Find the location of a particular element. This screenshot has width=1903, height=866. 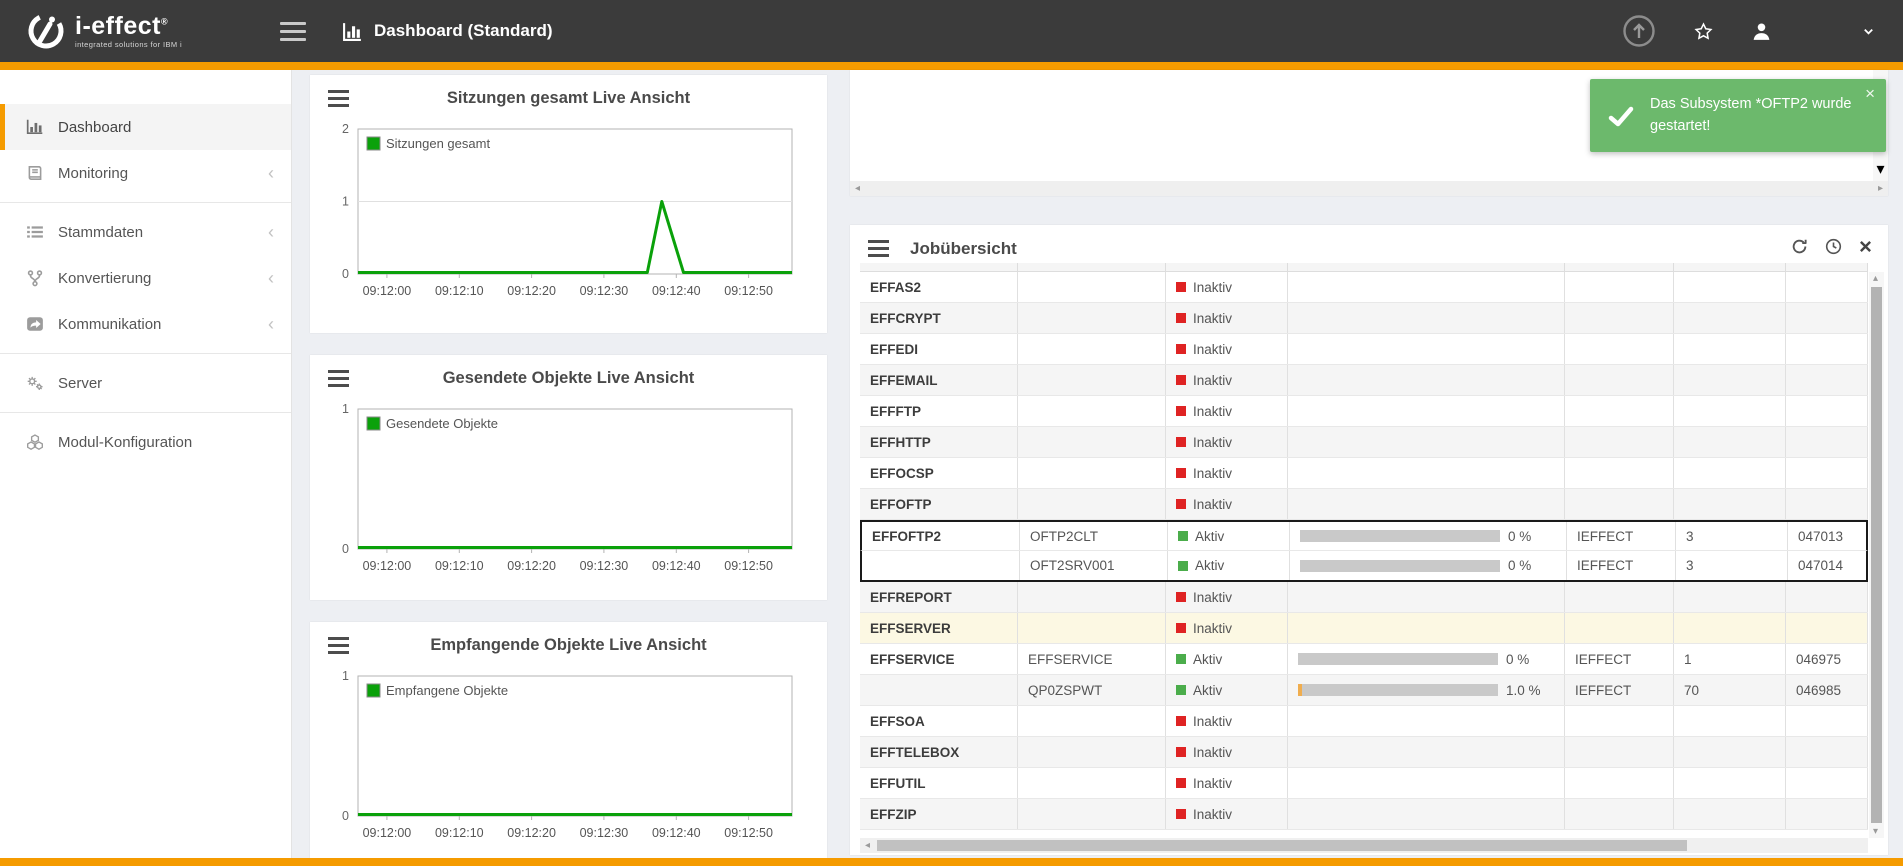

chart-title: Empfangende Objekte Live Ansicht is located at coordinates (568, 645).